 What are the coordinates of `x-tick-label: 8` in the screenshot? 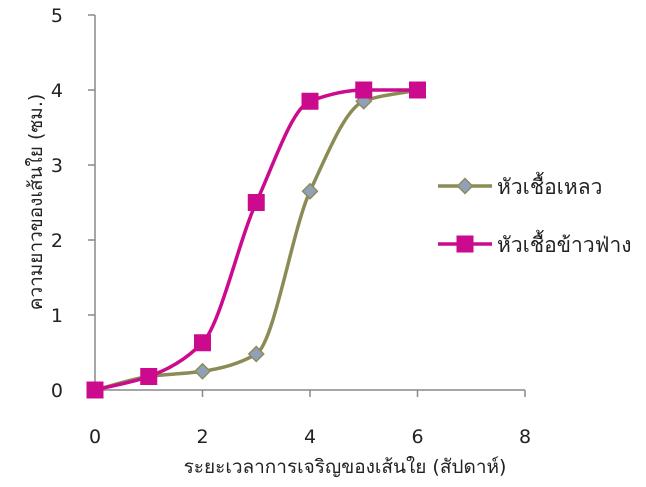 It's located at (525, 437).